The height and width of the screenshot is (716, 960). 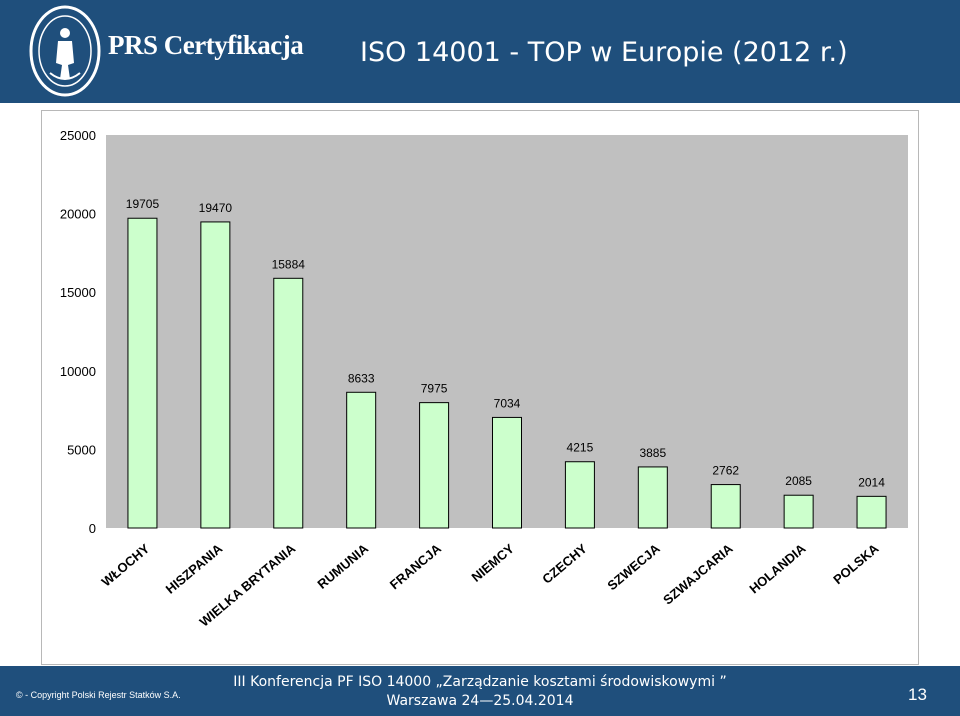 What do you see at coordinates (194, 568) in the screenshot?
I see `x-tick-label: HISZPANIA` at bounding box center [194, 568].